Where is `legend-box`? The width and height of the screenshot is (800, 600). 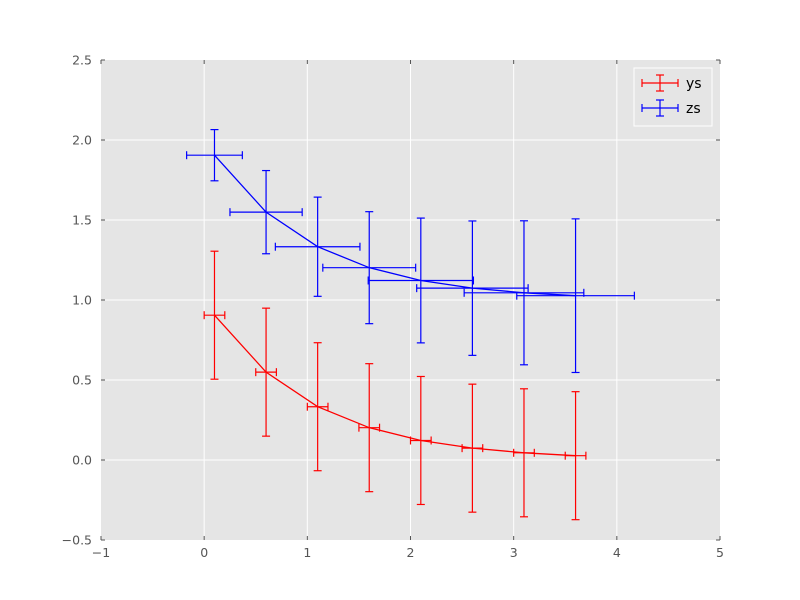
legend-box is located at coordinates (673, 97).